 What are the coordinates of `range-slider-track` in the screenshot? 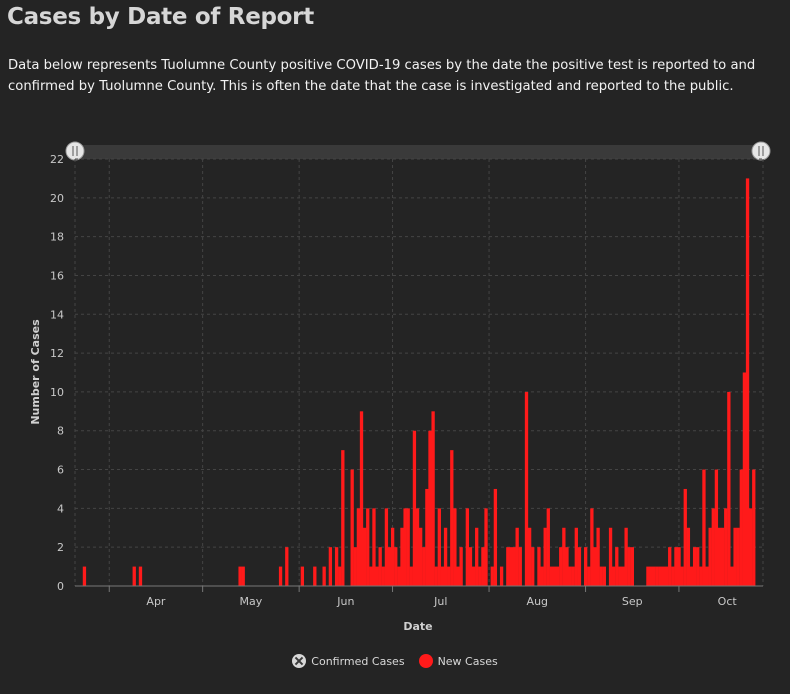 It's located at (419, 152).